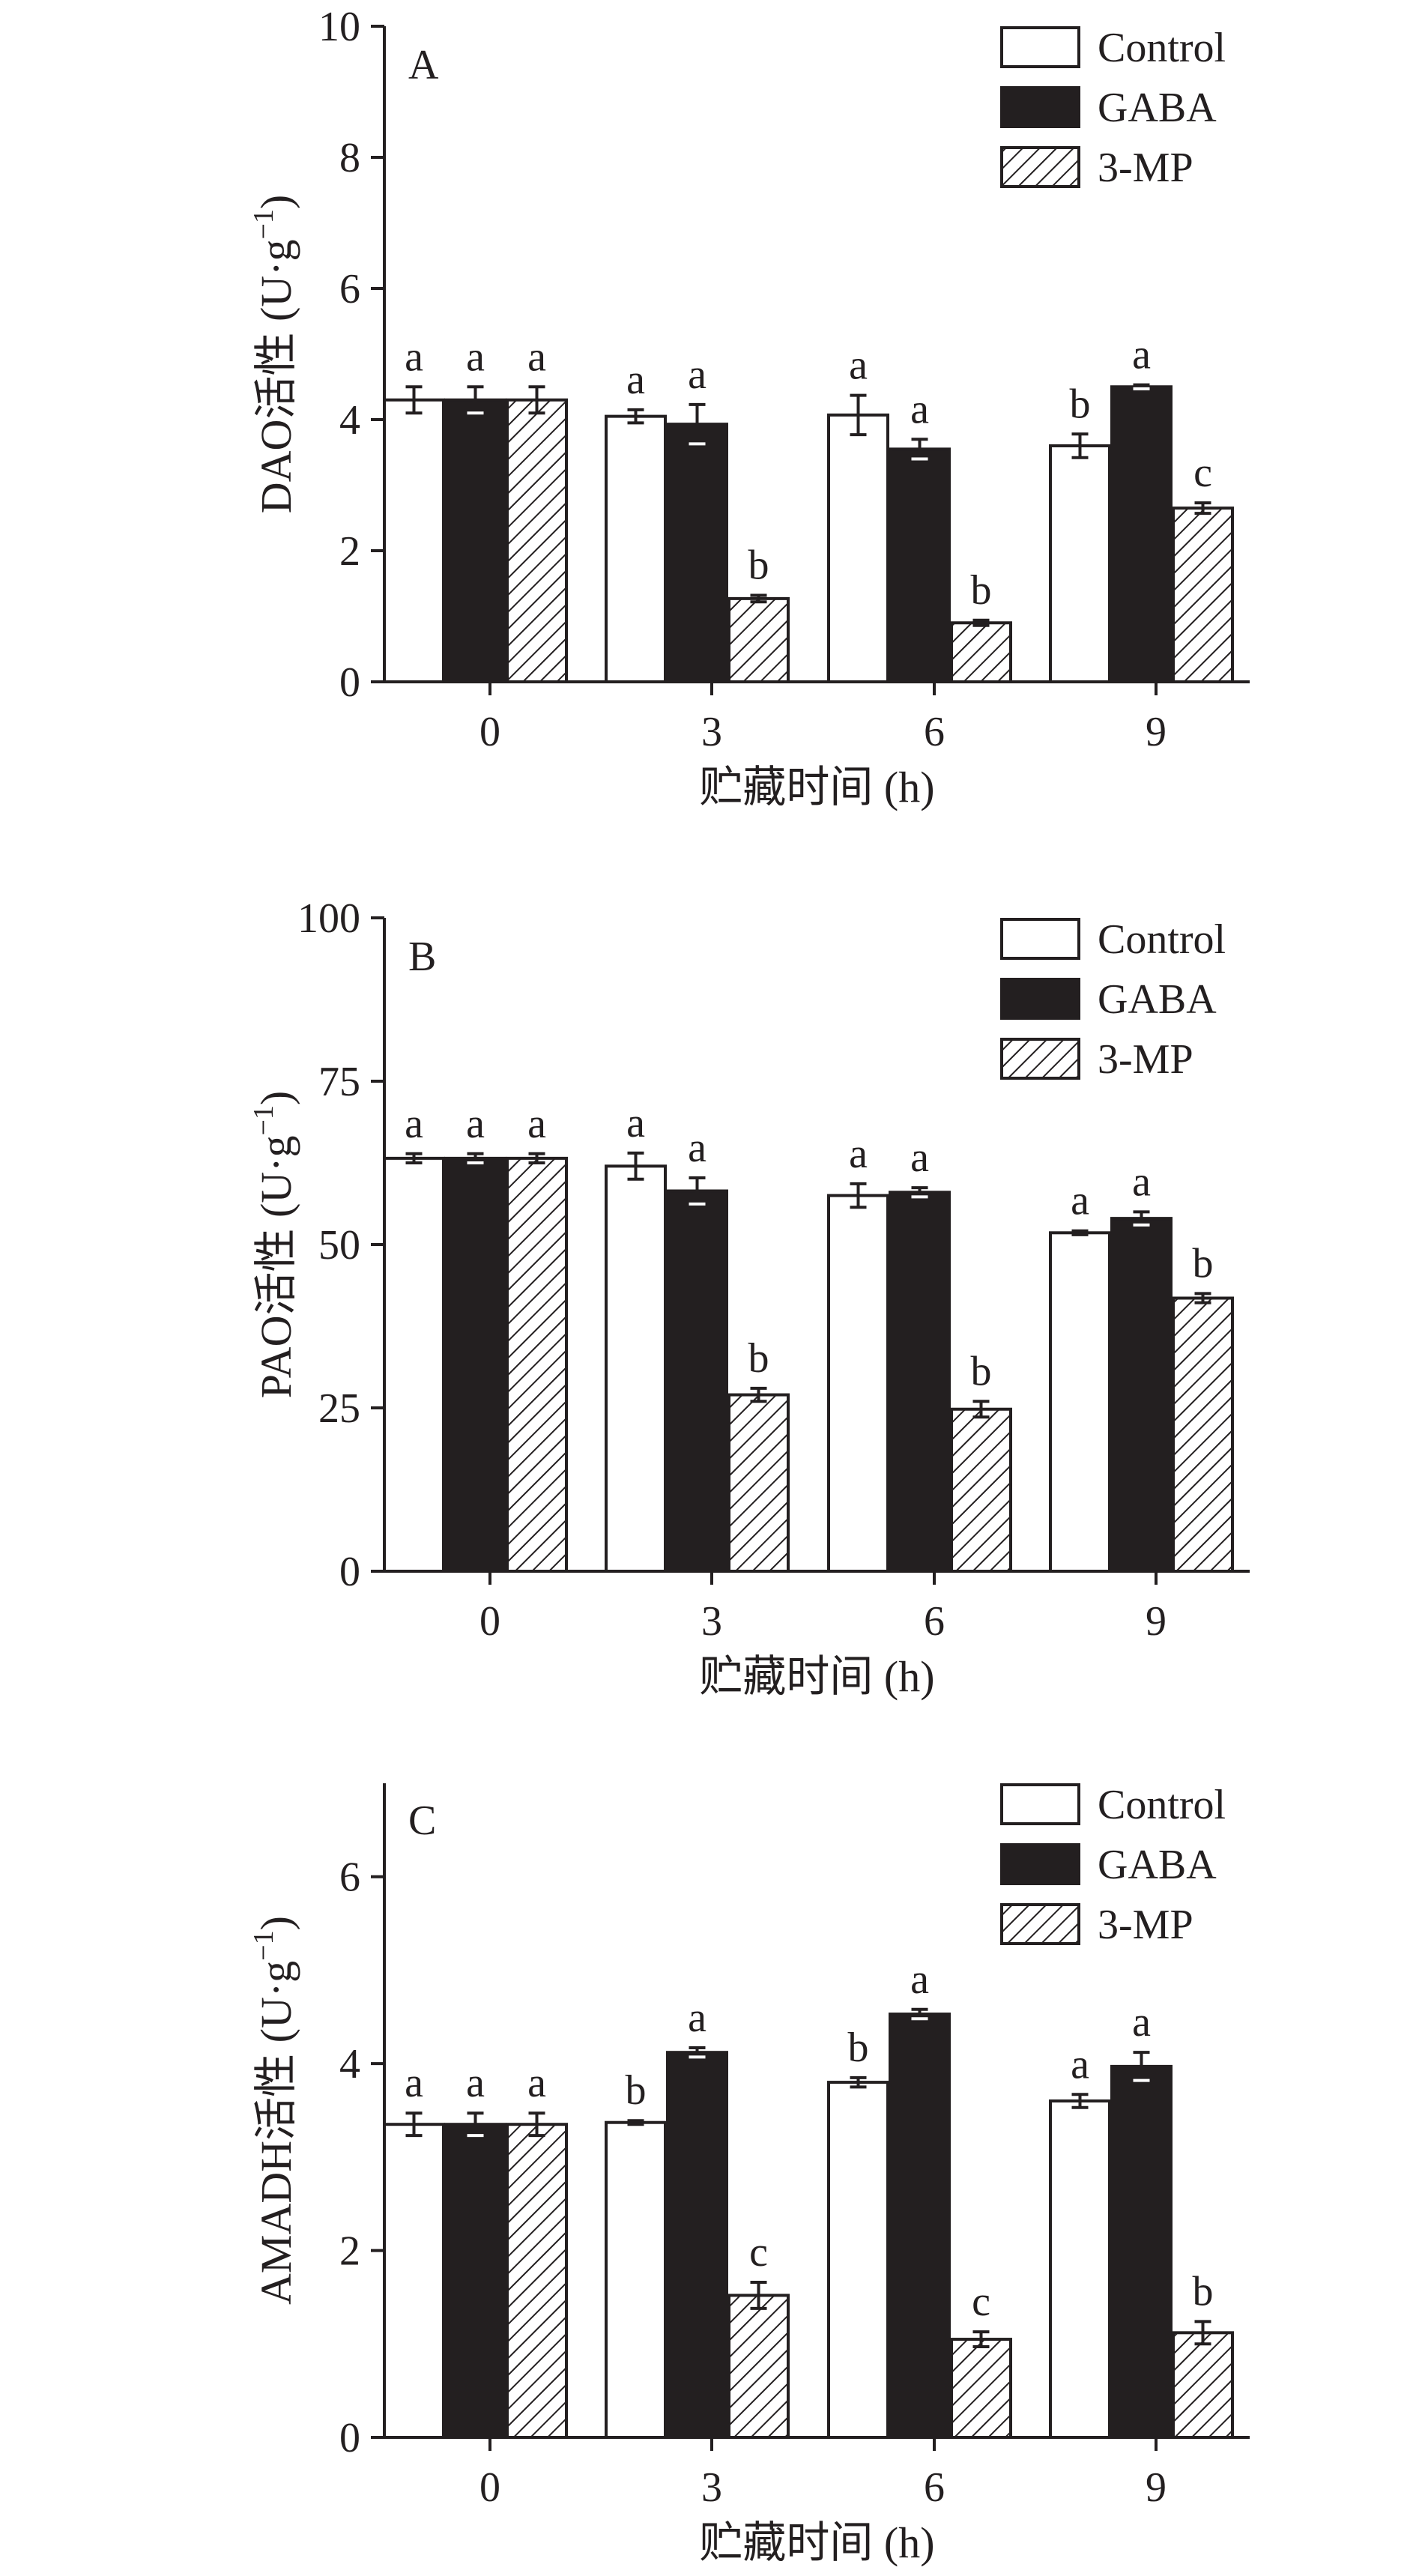 This screenshot has width=1416, height=2576. What do you see at coordinates (711, 2487) in the screenshot?
I see `x-tick-label: 3` at bounding box center [711, 2487].